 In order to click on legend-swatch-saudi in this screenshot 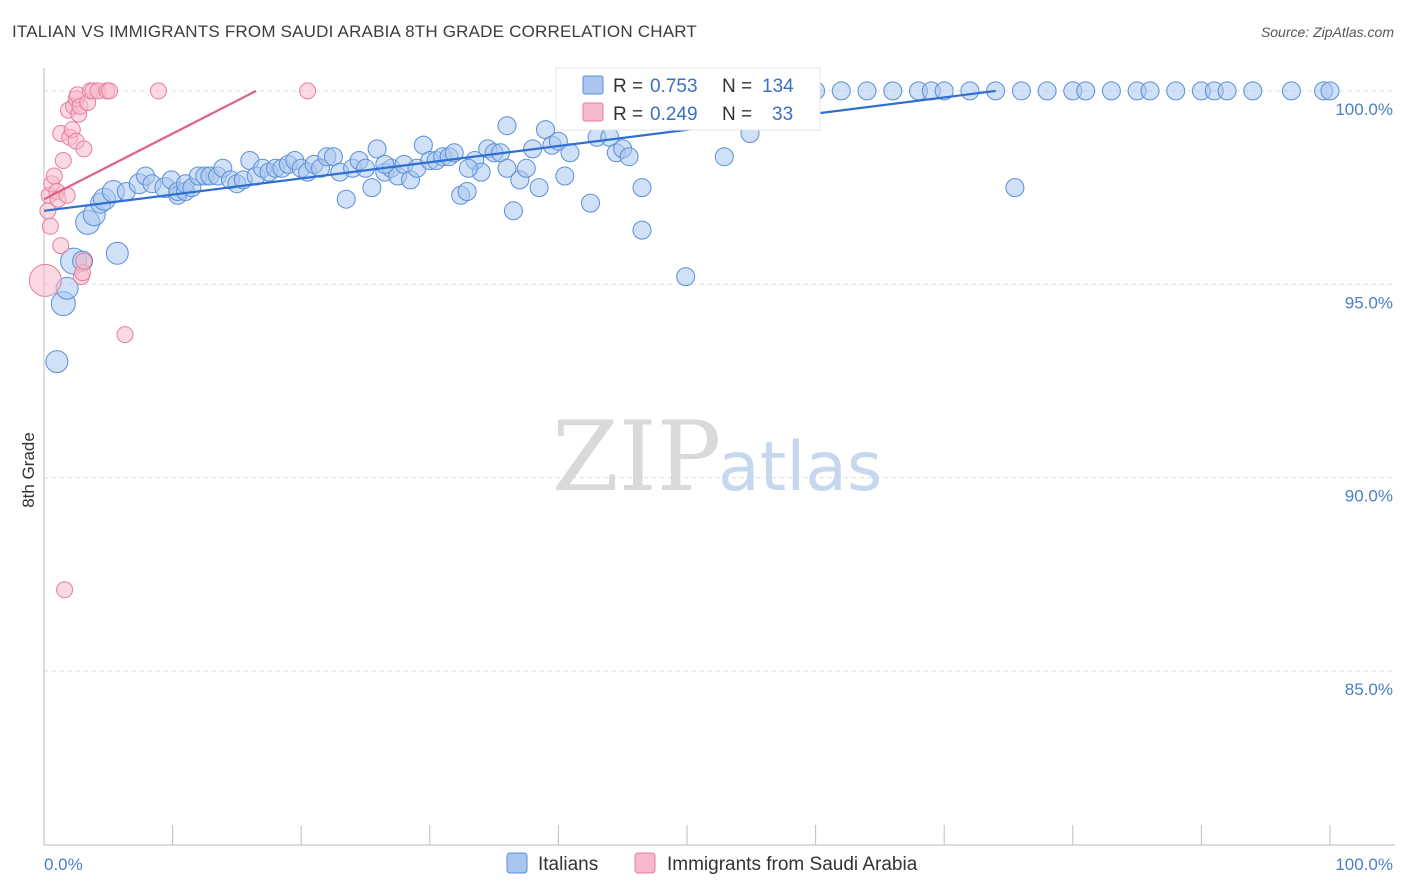, I will do `click(593, 112)`.